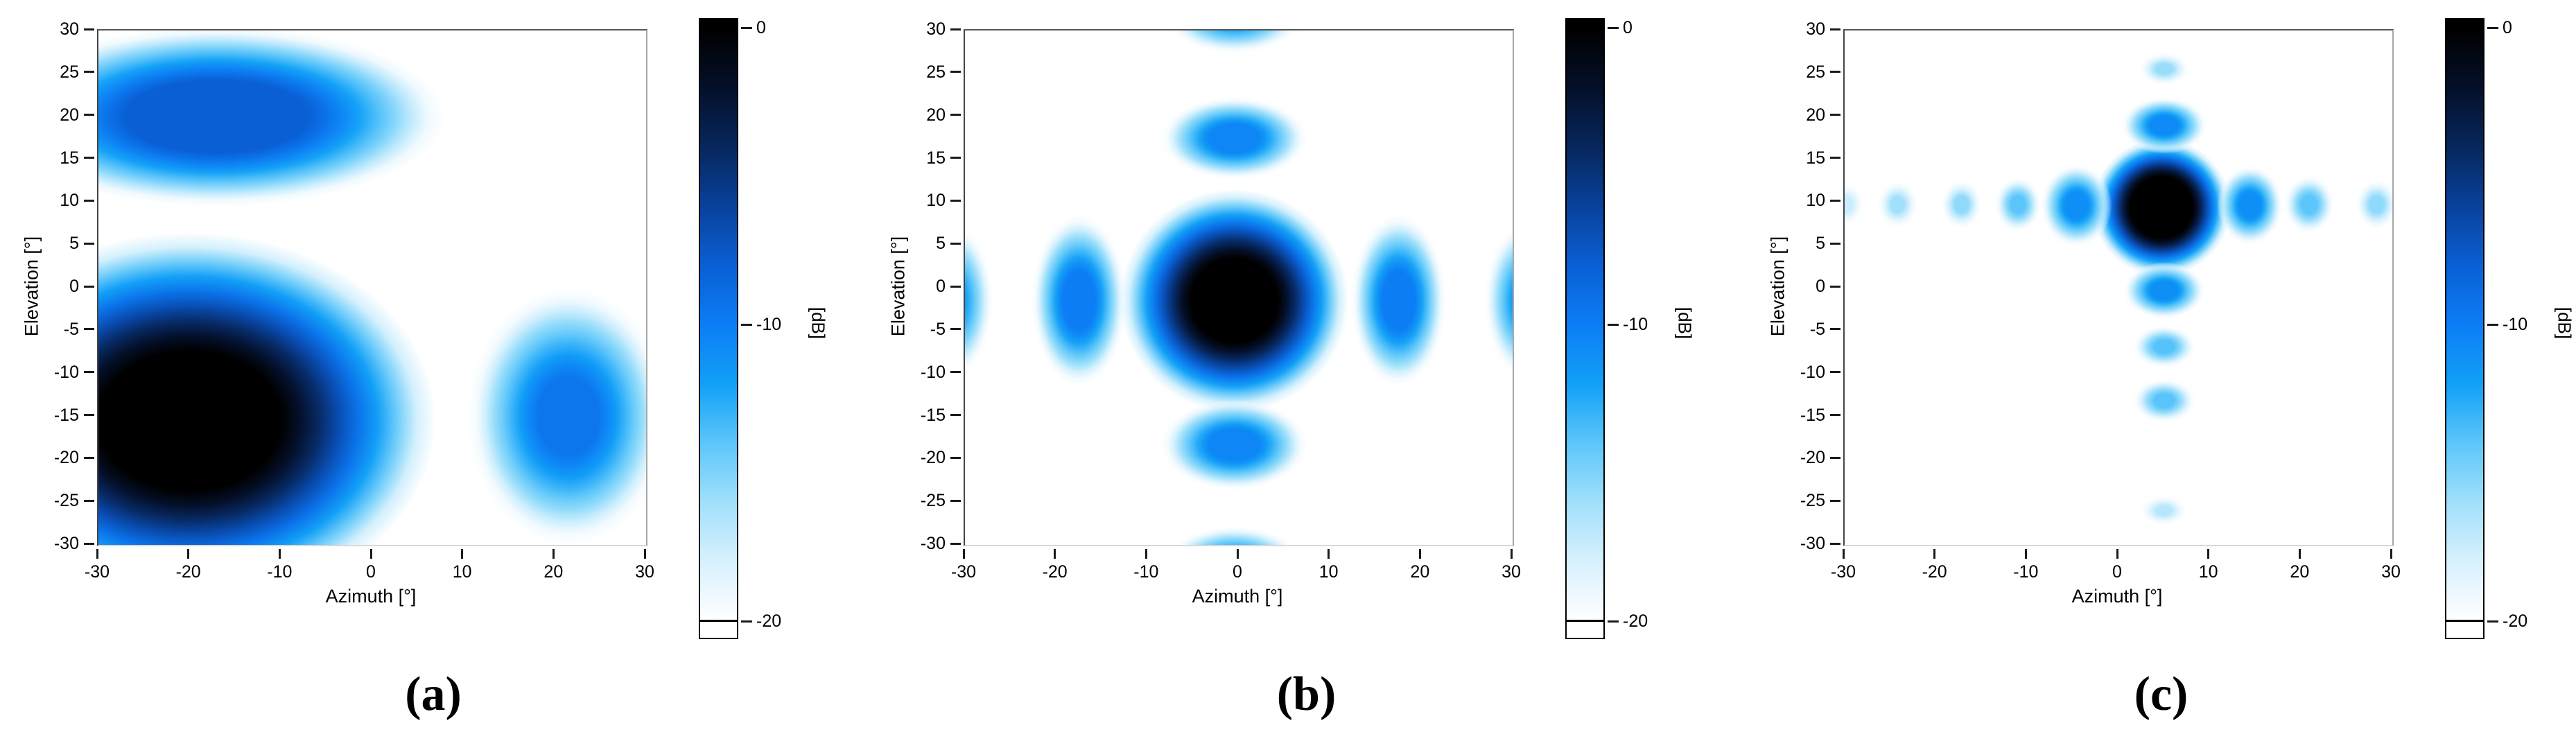 The height and width of the screenshot is (748, 2576). What do you see at coordinates (371, 597) in the screenshot?
I see `x-axis-label: Azimuth [°]` at bounding box center [371, 597].